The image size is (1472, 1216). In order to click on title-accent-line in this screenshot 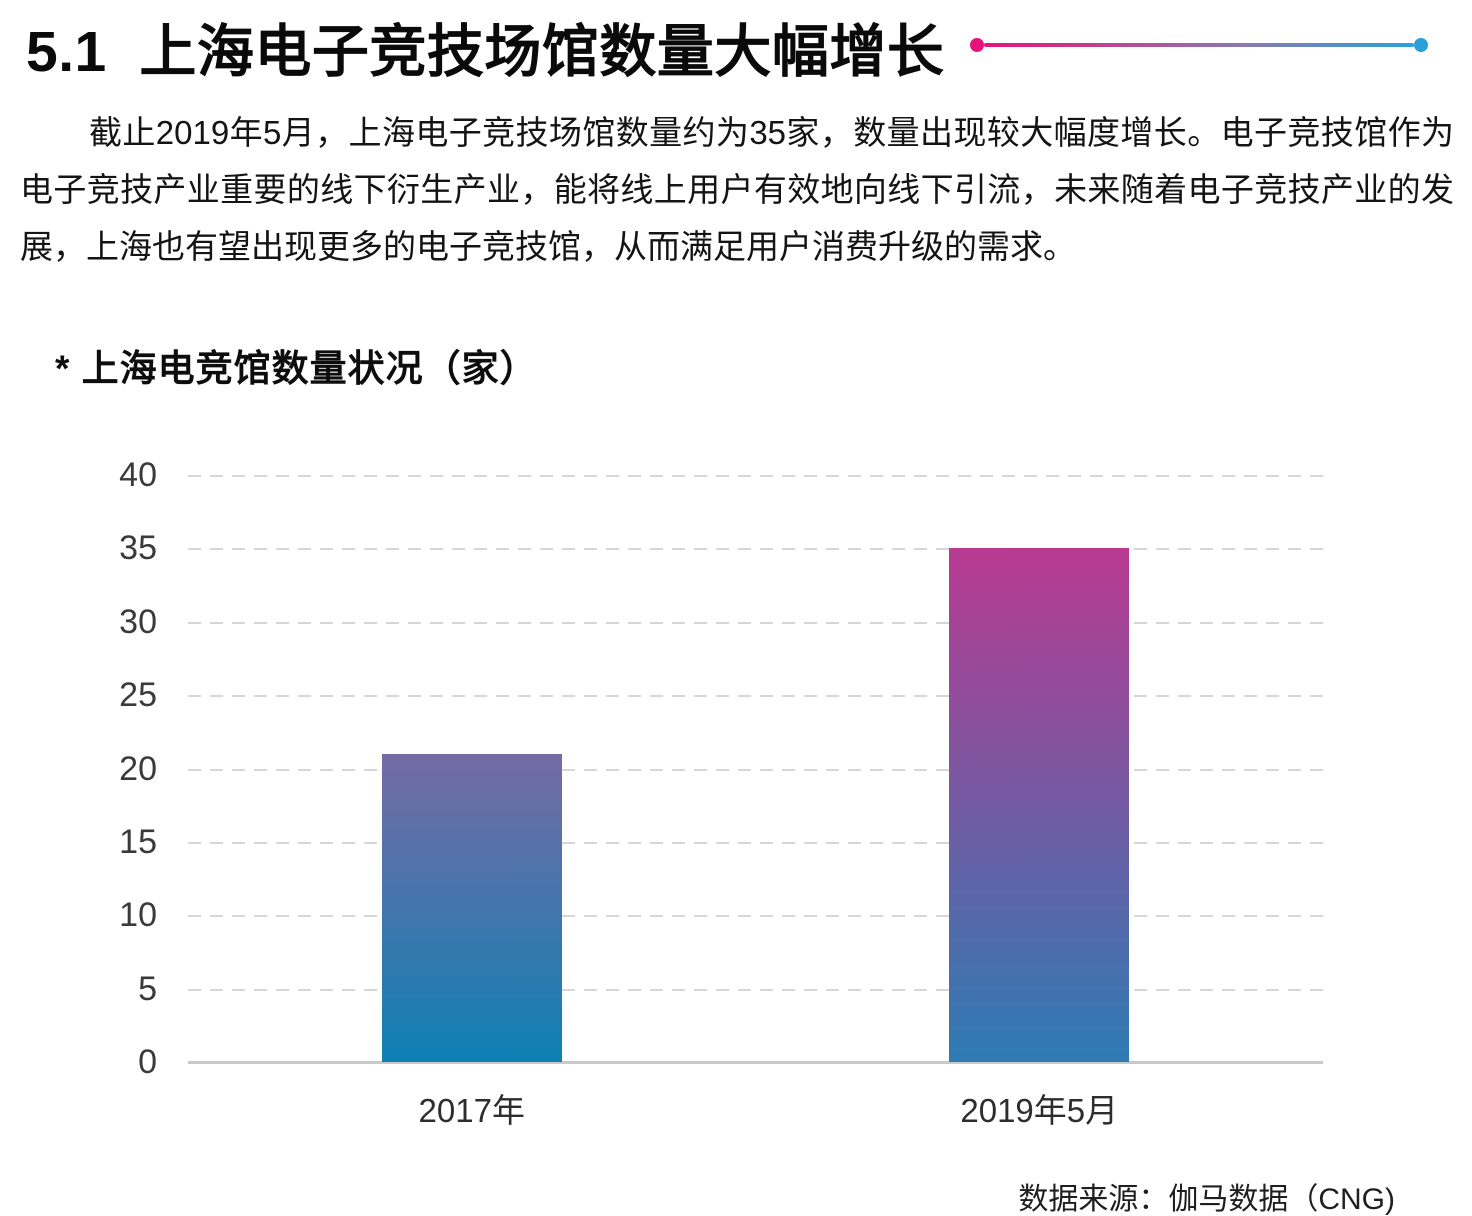, I will do `click(1199, 44)`.